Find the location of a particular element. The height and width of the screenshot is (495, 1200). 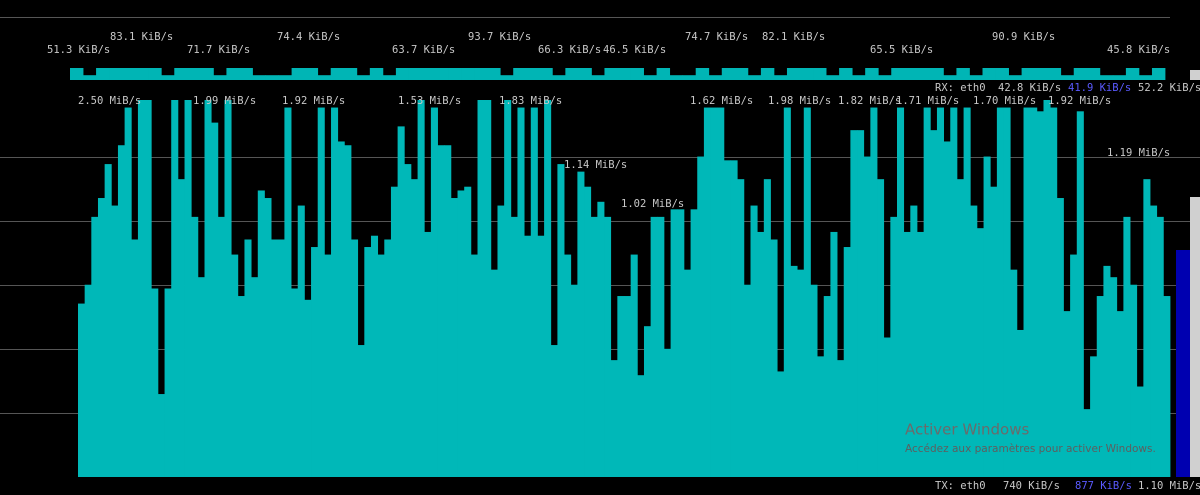

rx-label: 93.7 KiB/s is located at coordinates (499, 37).